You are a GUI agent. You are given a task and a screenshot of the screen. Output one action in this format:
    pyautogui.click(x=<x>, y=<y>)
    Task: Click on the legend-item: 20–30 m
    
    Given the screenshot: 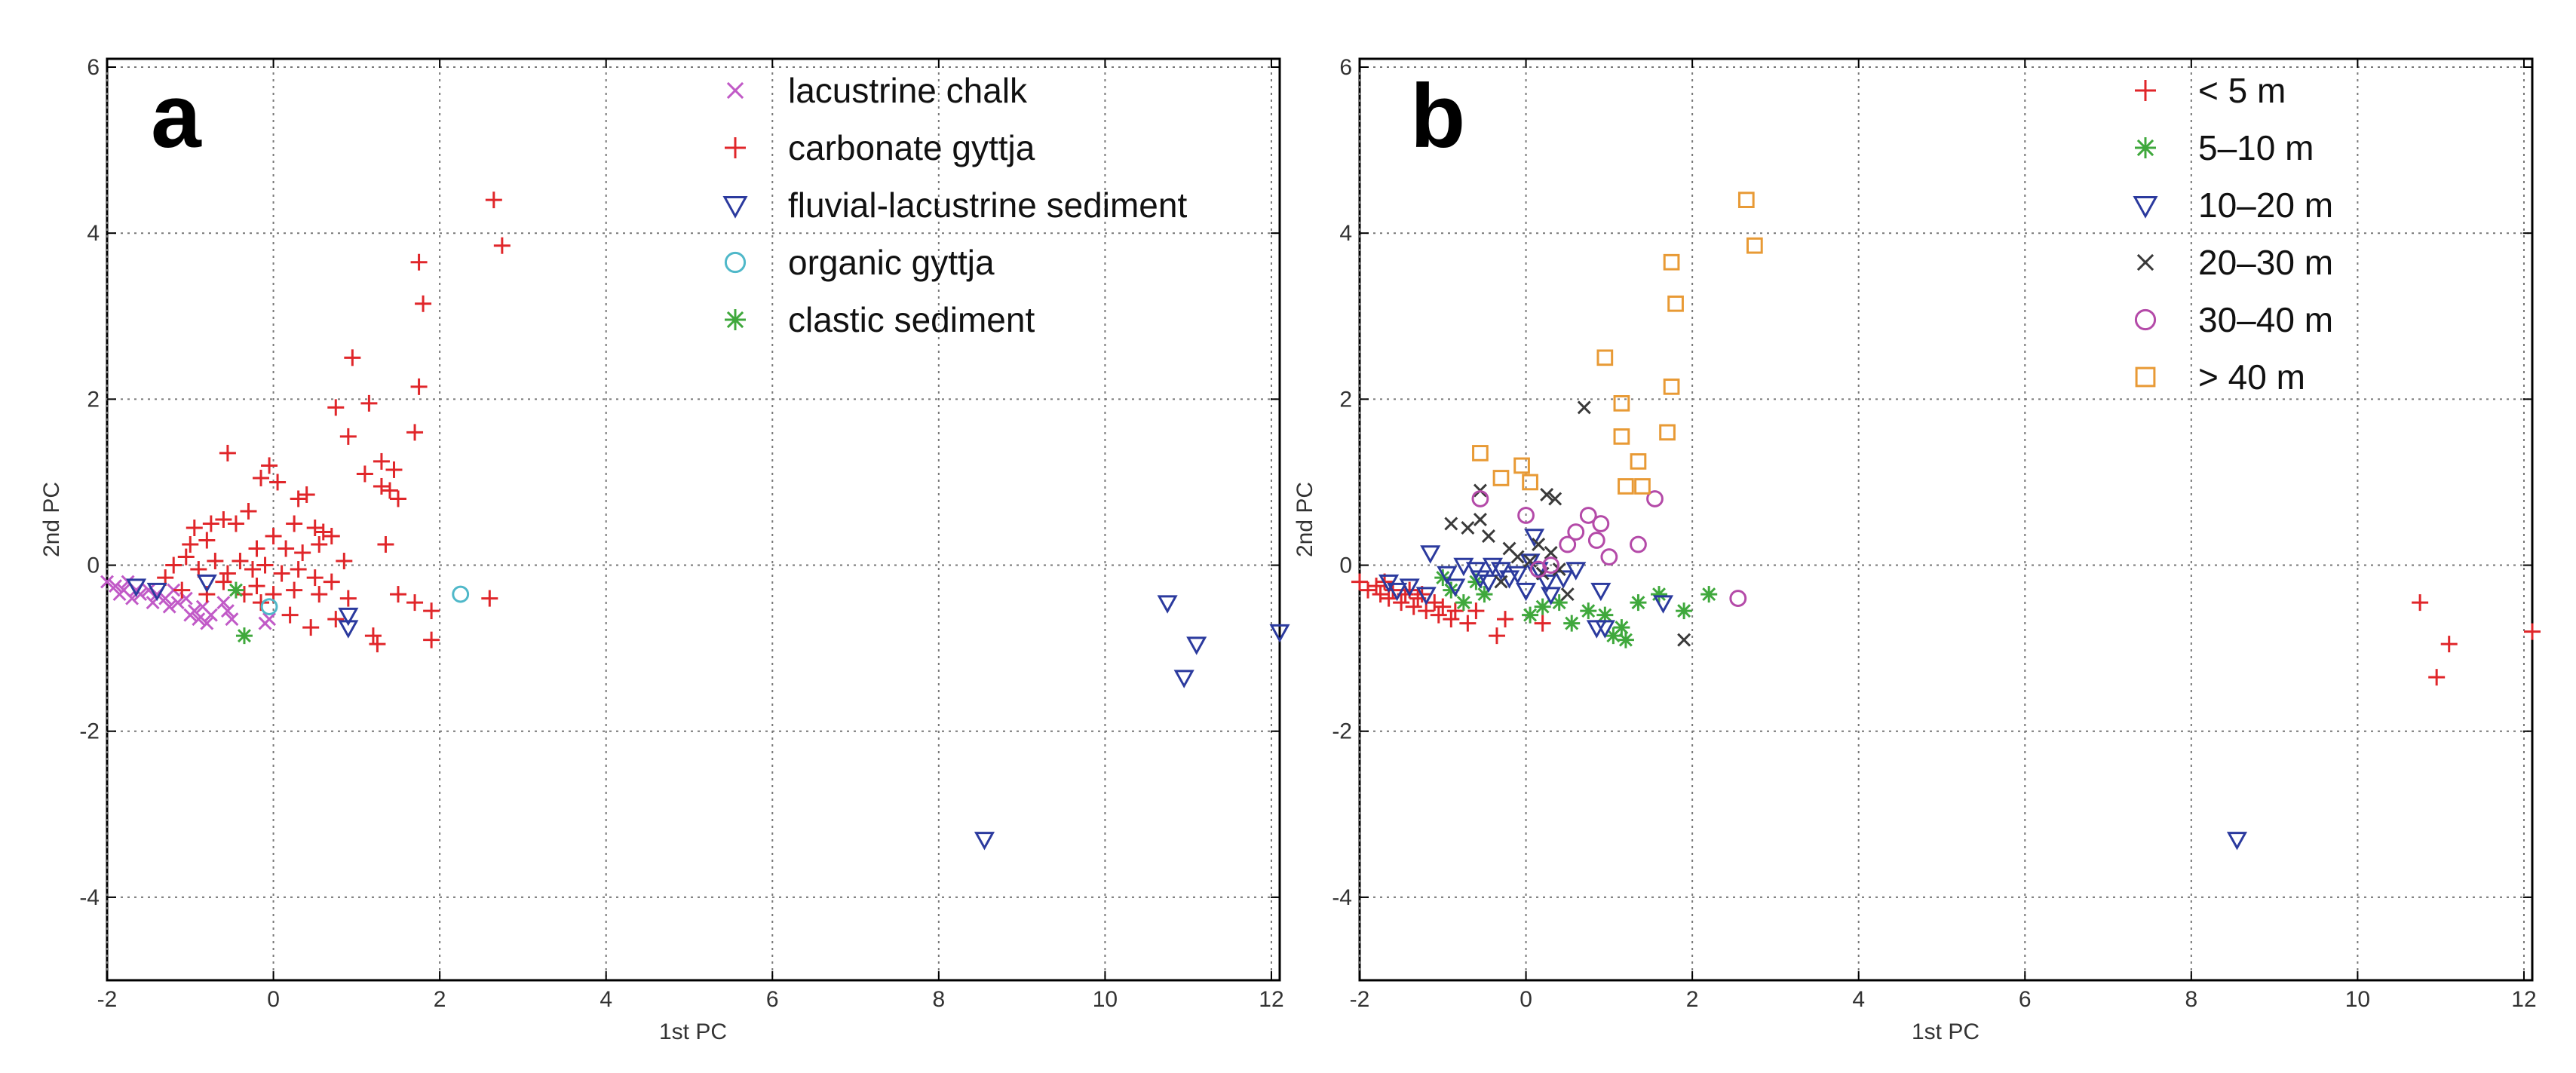 What is the action you would take?
    pyautogui.click(x=2234, y=262)
    